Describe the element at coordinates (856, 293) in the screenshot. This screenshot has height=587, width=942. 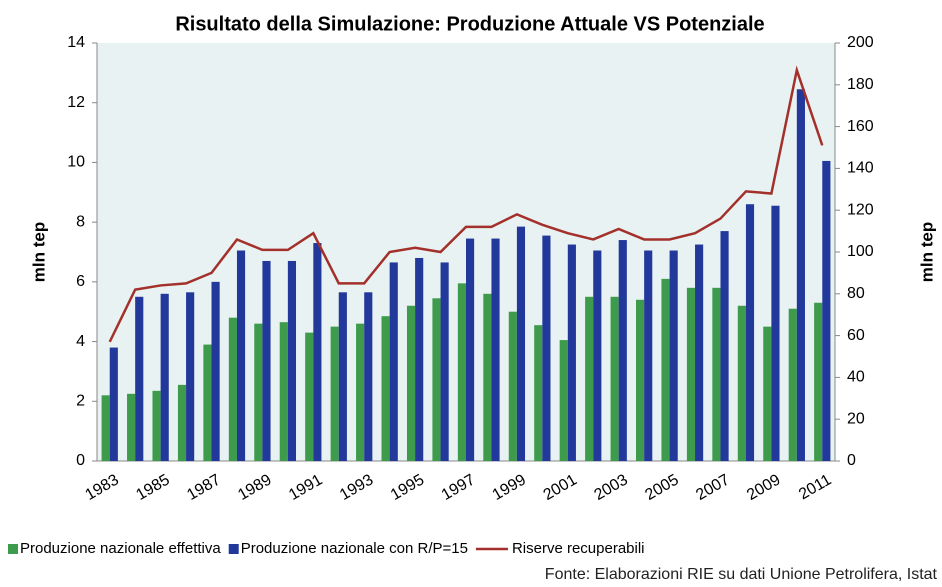
I see `y2-tick-label: 80` at that location.